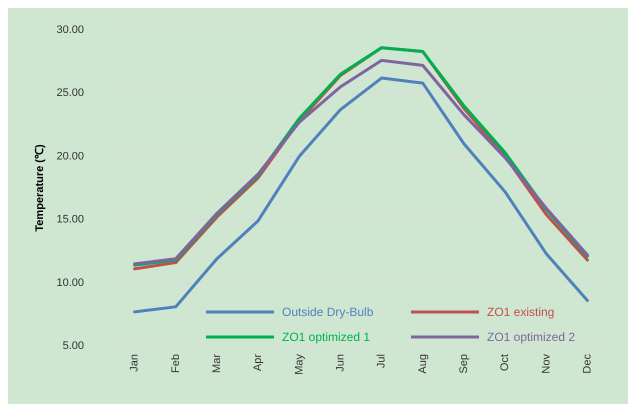 The width and height of the screenshot is (636, 412). Describe the element at coordinates (587, 364) in the screenshot. I see `x-tick-label: Dec` at that location.